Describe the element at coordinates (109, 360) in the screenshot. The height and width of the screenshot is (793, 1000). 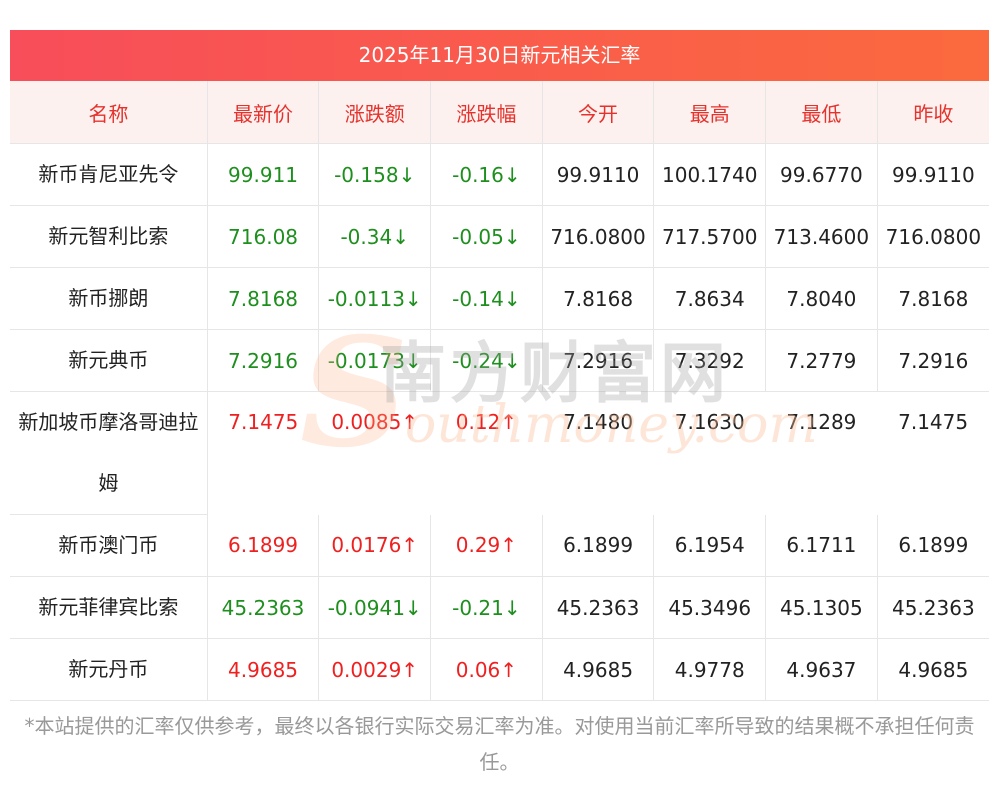
I see `currency-name: 新元典币` at that location.